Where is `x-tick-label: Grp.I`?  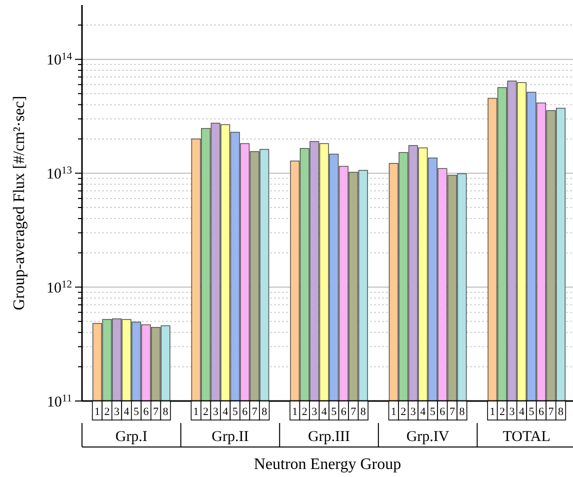 x-tick-label: Grp.I is located at coordinates (131, 437).